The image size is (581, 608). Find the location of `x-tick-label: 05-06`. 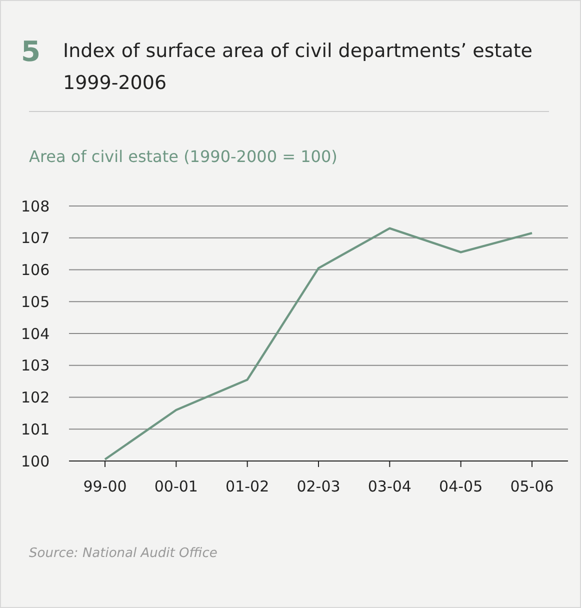

x-tick-label: 05-06 is located at coordinates (532, 487).